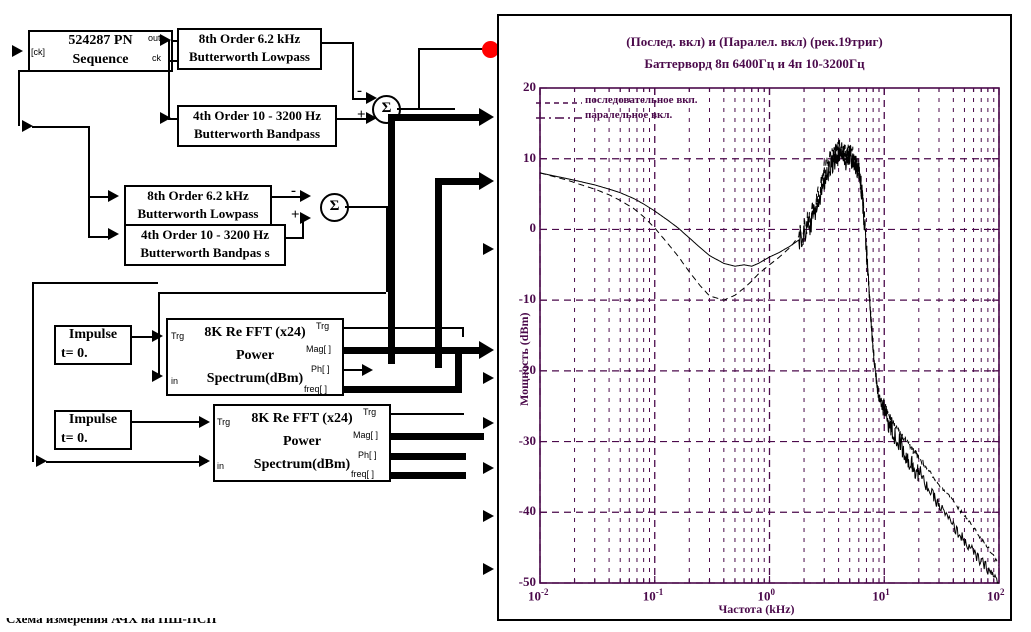  Describe the element at coordinates (338, 43) in the screenshot. I see `wire-lp1-out` at that location.